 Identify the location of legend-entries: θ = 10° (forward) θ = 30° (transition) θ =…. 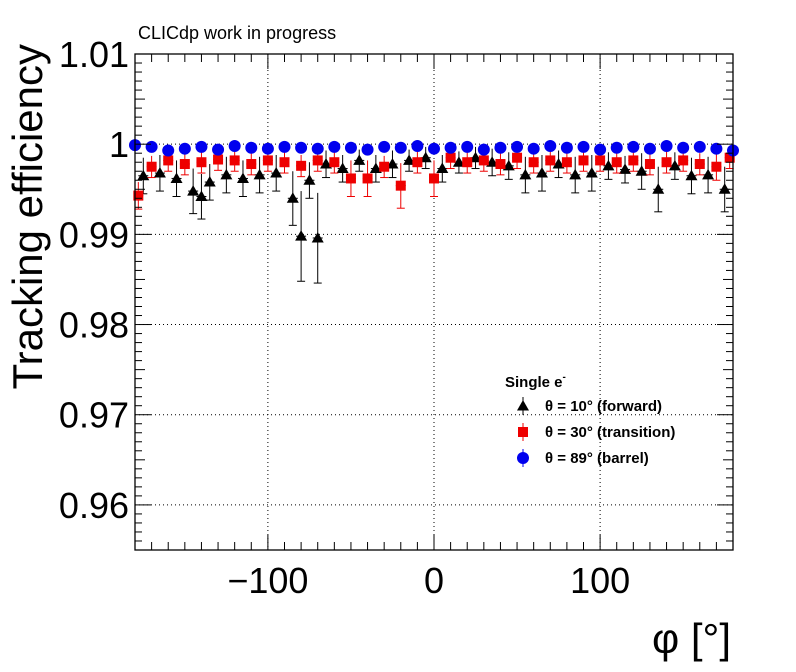
(596, 432).